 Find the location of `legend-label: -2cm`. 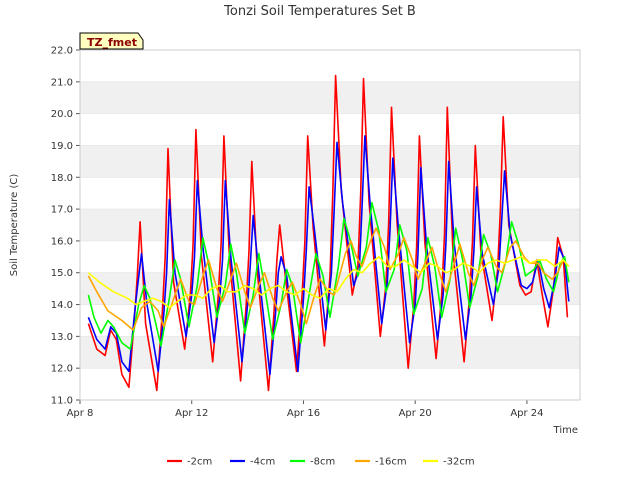

legend-label: -2cm is located at coordinates (199, 462).